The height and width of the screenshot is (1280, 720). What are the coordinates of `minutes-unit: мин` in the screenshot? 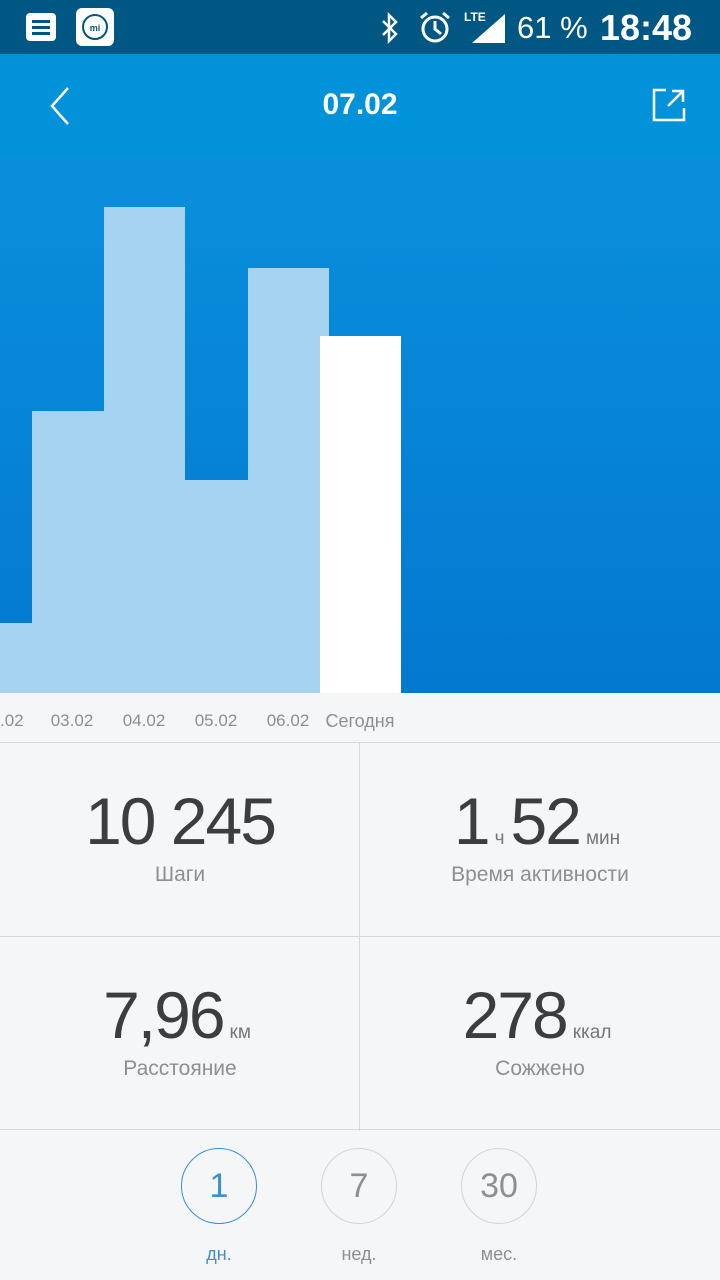 It's located at (603, 838).